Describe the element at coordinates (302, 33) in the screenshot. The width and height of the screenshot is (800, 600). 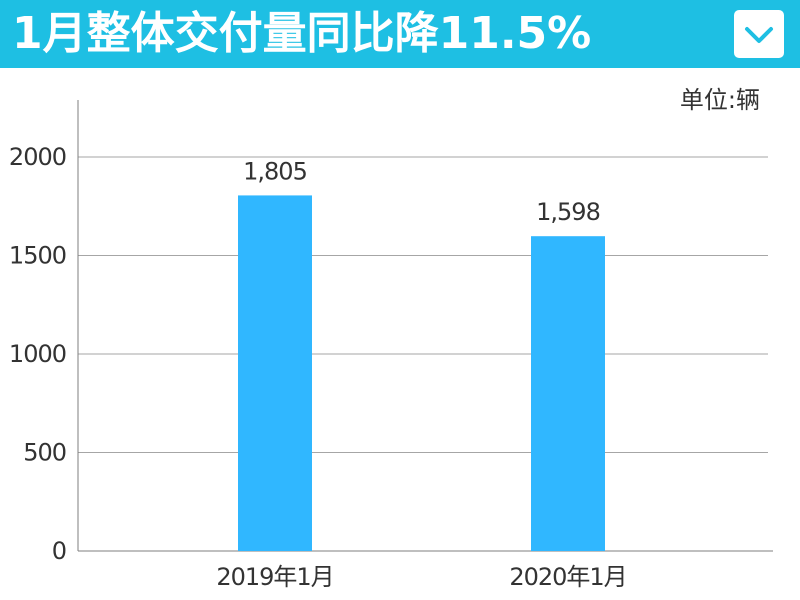
I see `chart-title: 1月整体交付量同比降11.5%` at that location.